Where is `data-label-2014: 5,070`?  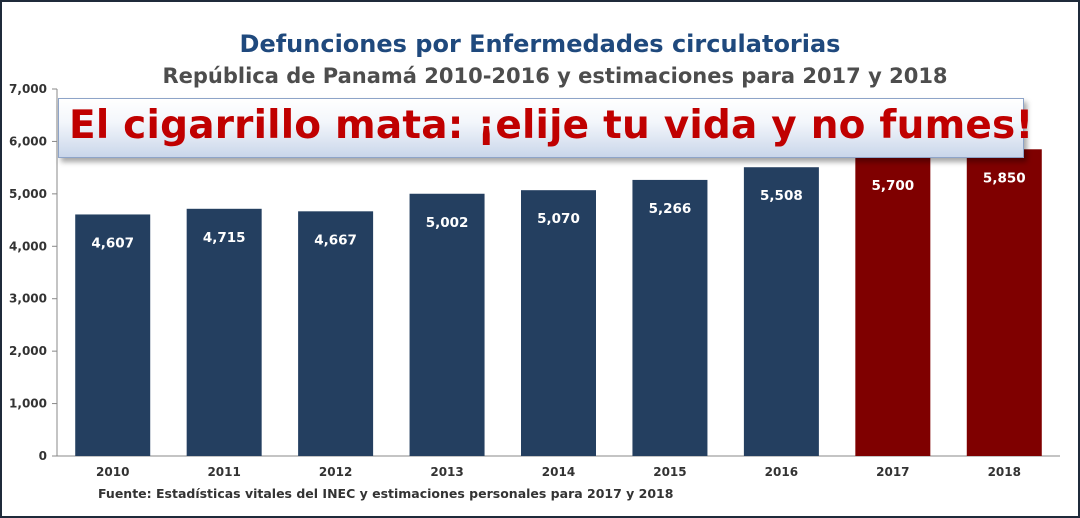
data-label-2014: 5,070 is located at coordinates (558, 219).